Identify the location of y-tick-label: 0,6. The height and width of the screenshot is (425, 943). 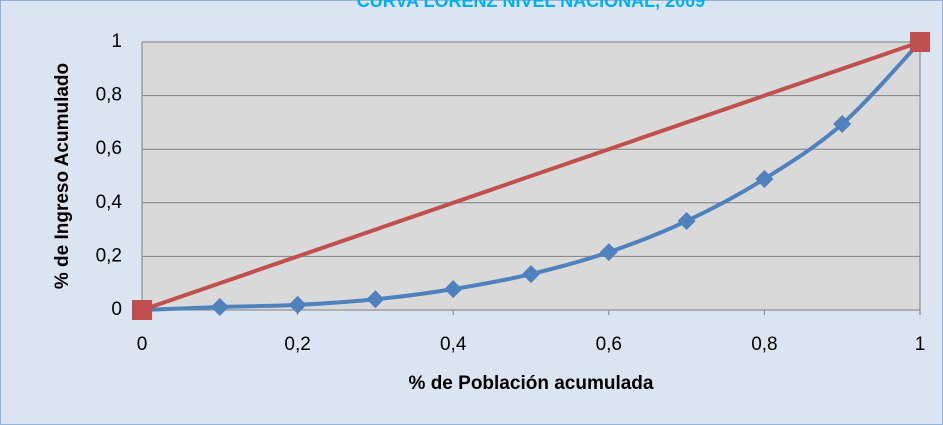
(109, 148).